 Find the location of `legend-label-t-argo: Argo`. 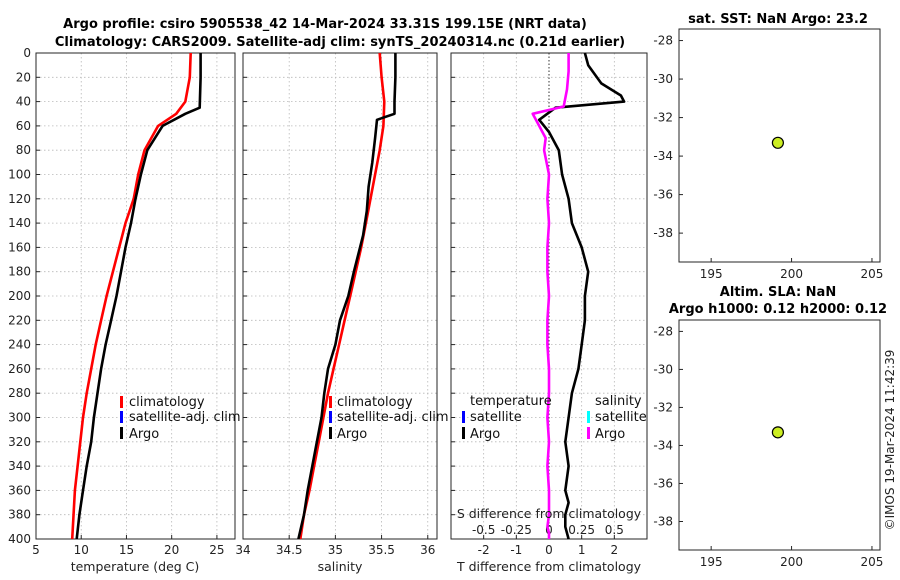

legend-label-t-argo: Argo is located at coordinates (485, 434).